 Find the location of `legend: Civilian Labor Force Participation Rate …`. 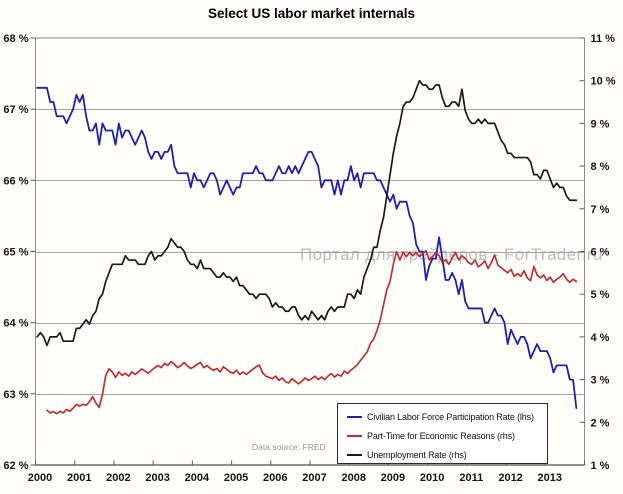

legend: Civilian Labor Force Participation Rate … is located at coordinates (442, 433).